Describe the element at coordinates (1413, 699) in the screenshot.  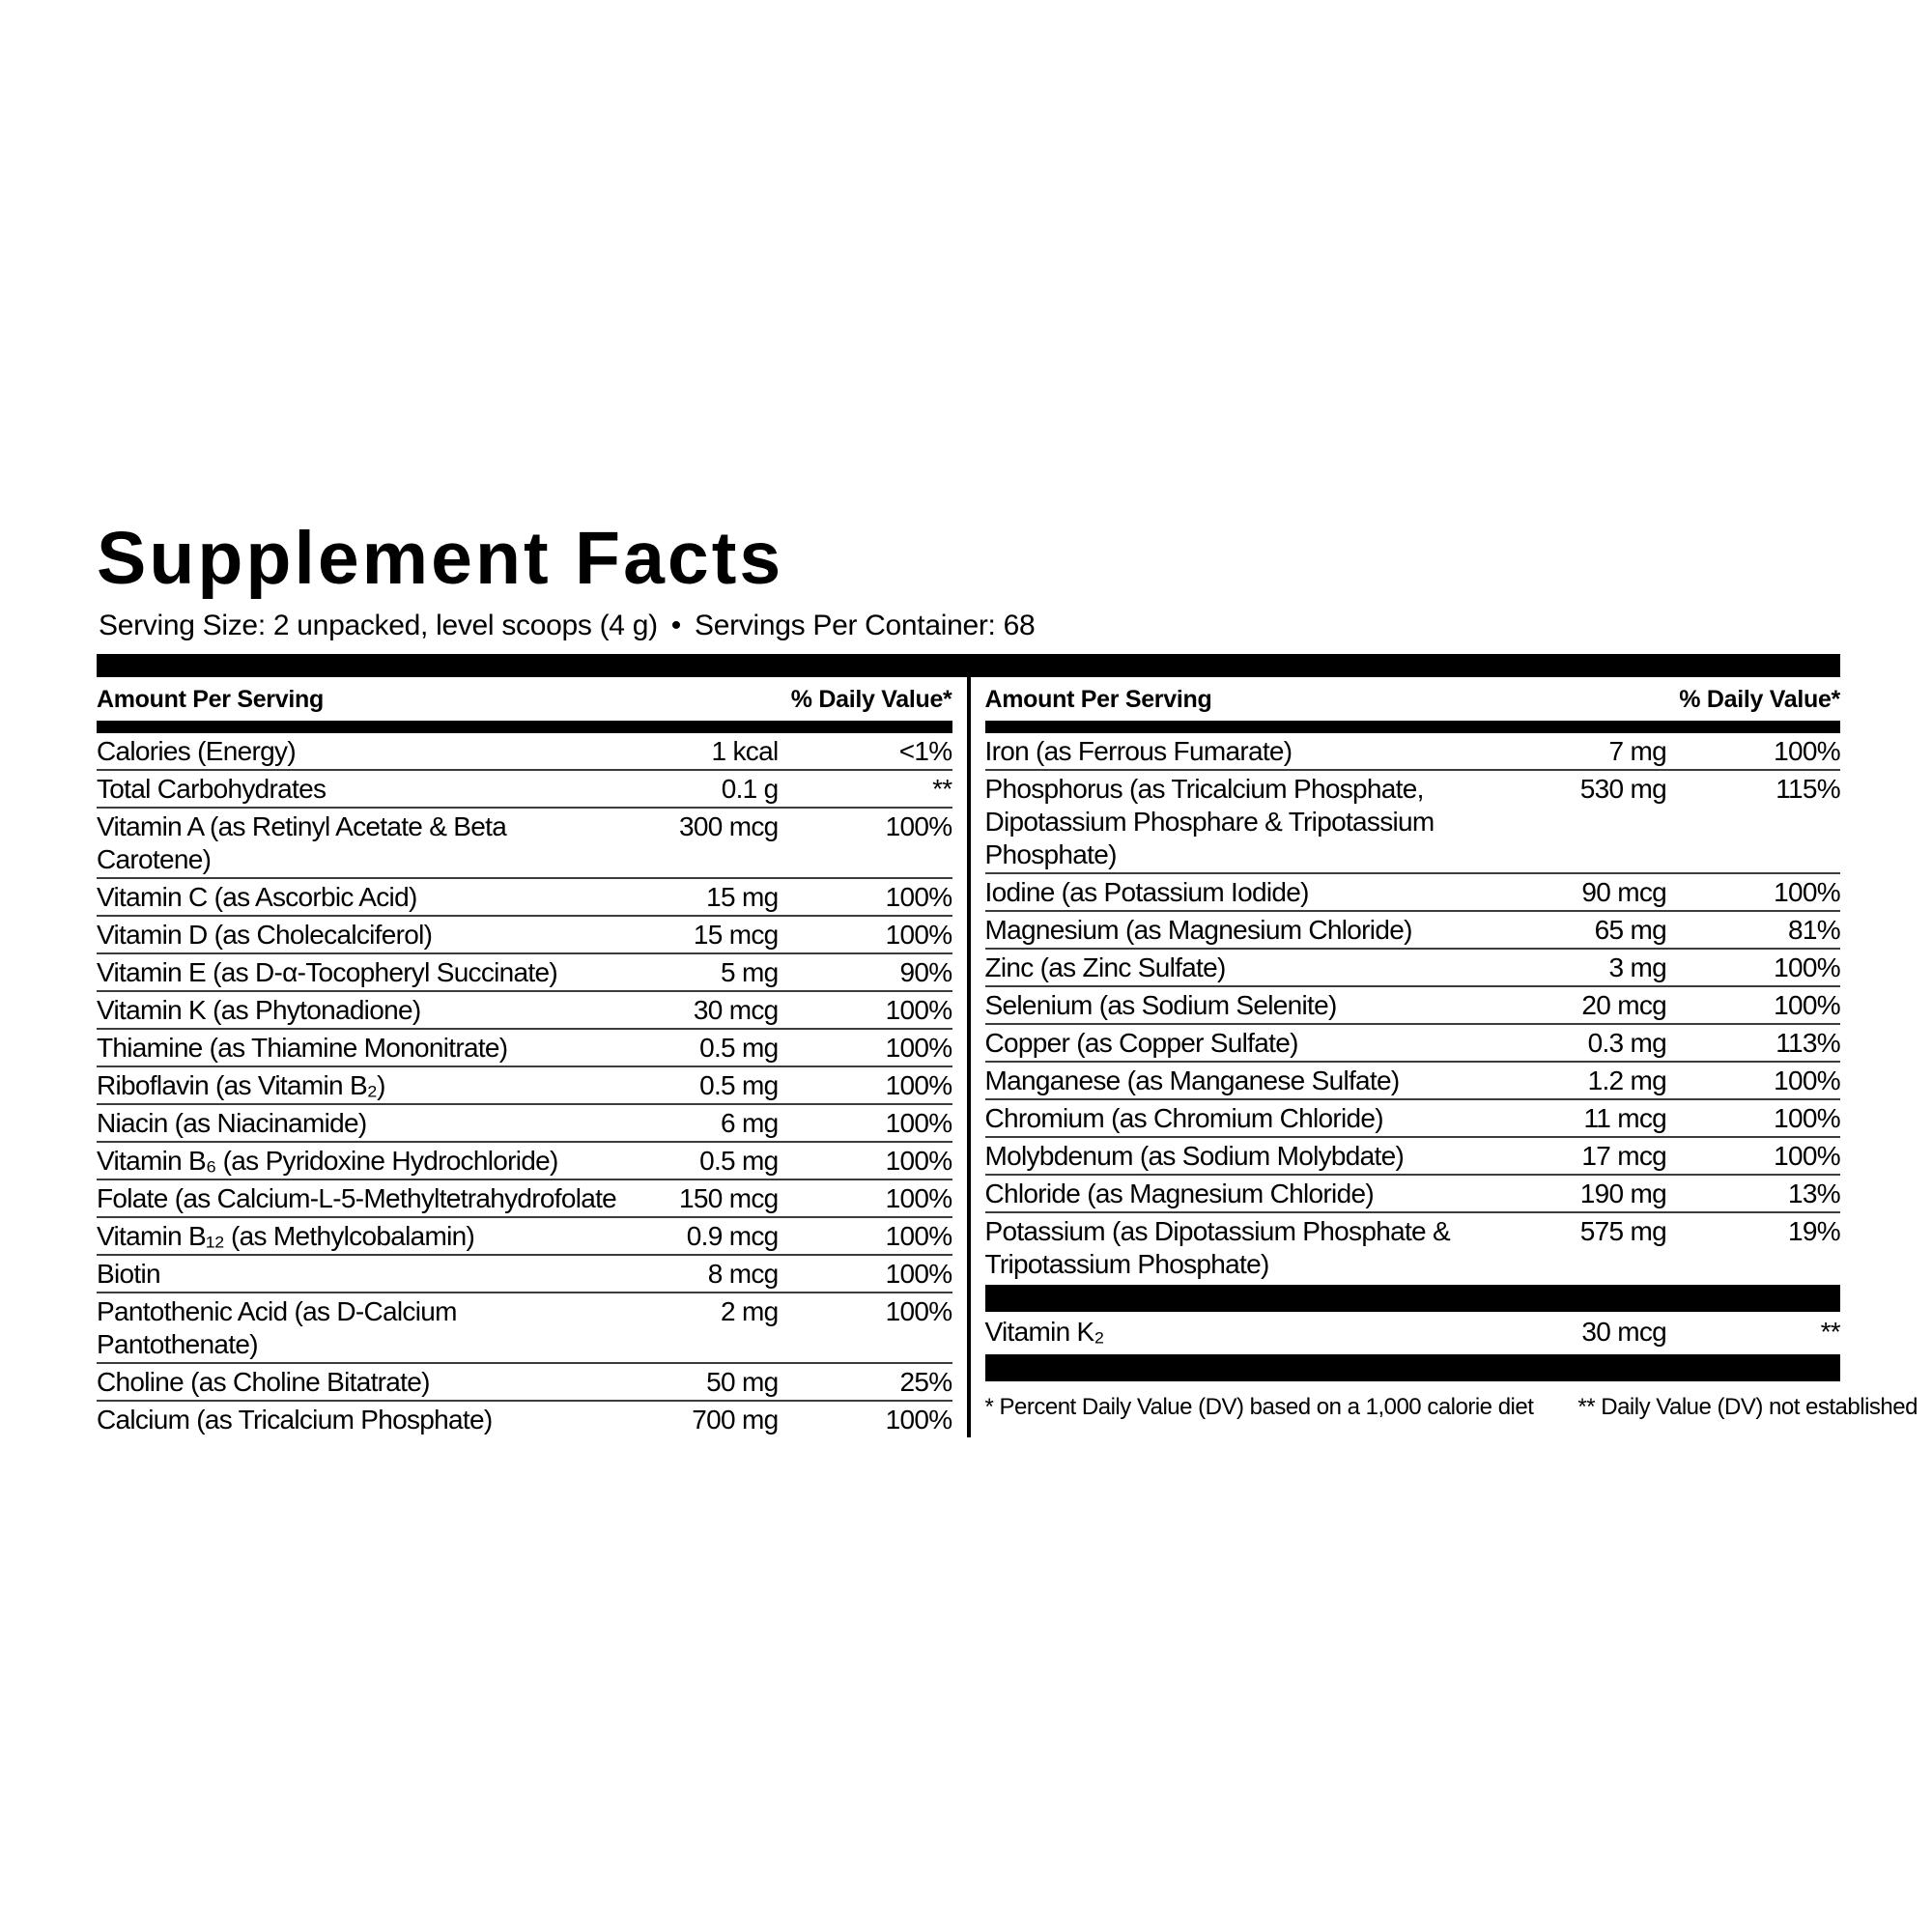
I see `column-header-right: Amount Per Serving % Daily Value*` at that location.